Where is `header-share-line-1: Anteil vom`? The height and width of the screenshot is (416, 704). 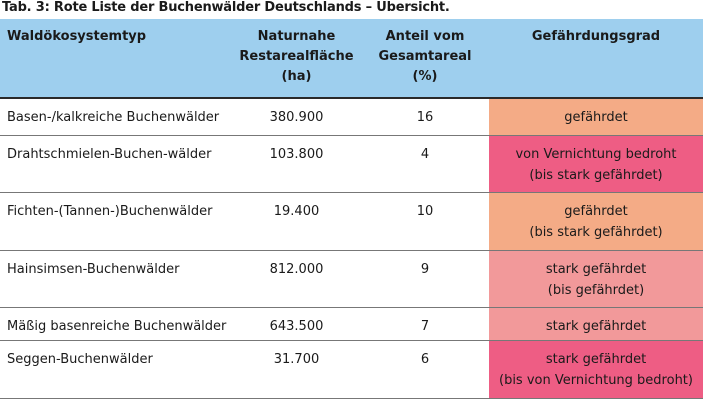 header-share-line-1: Anteil vom is located at coordinates (425, 36).